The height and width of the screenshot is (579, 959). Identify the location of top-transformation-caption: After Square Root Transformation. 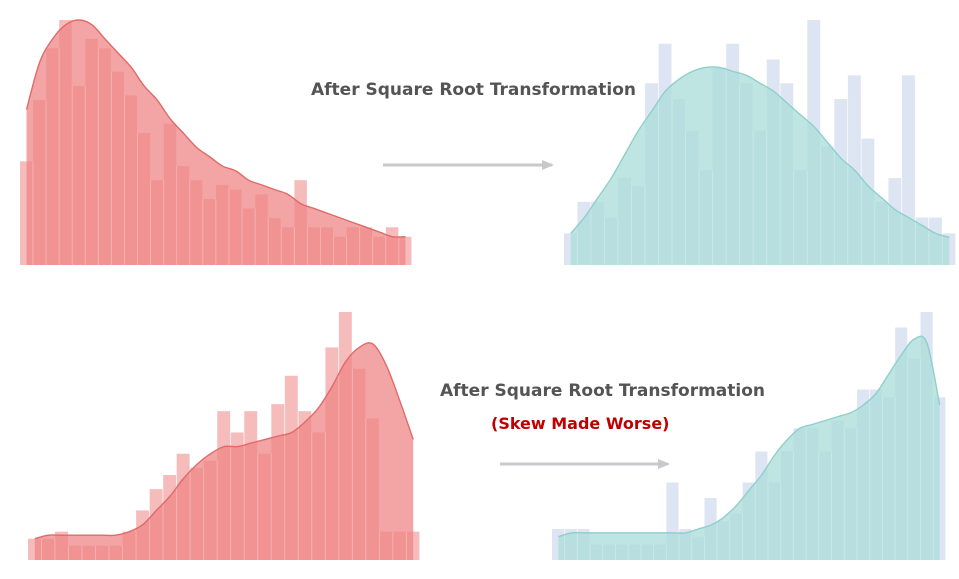
(474, 90).